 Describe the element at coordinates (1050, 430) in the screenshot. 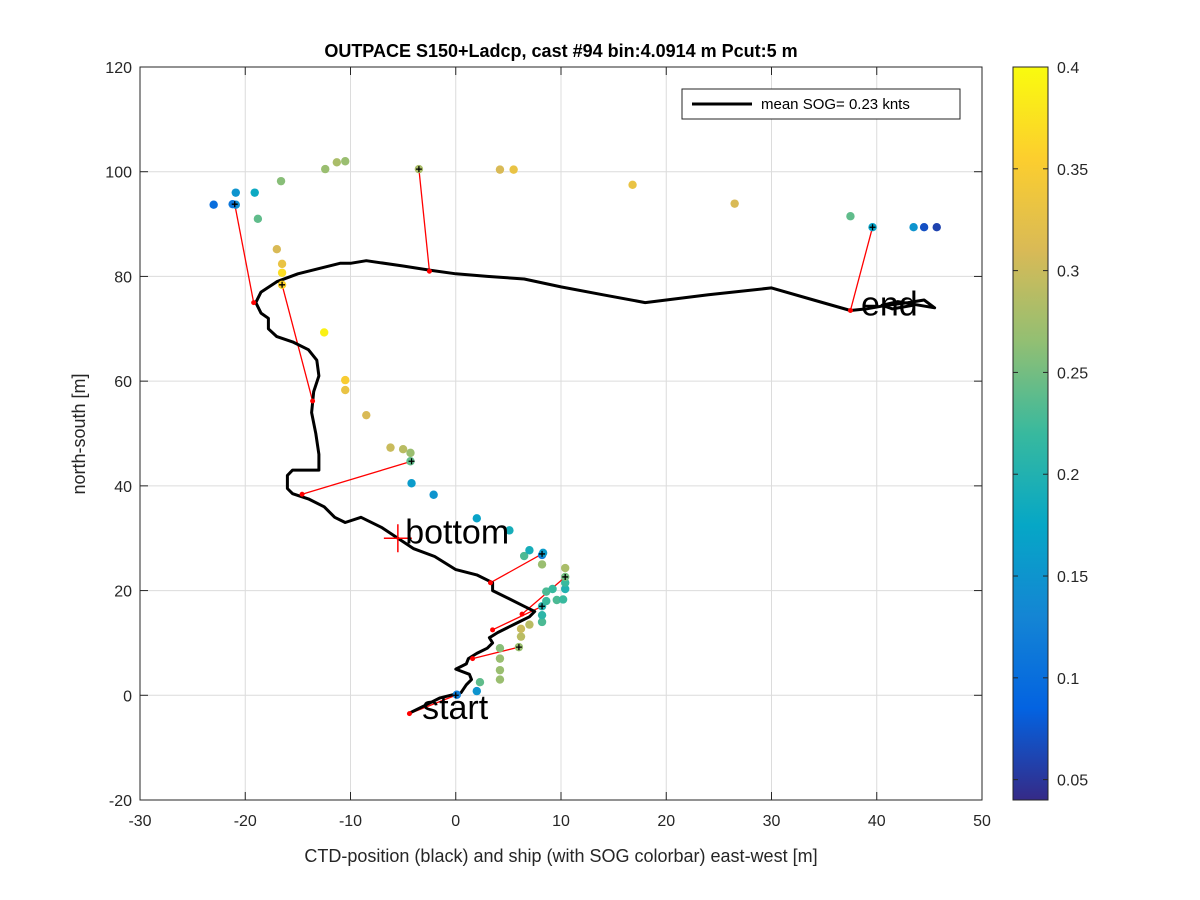

I see `colorbar: 0.05 0.1 0.15 0.2 0.25 0.3 0.35 0.4` at that location.